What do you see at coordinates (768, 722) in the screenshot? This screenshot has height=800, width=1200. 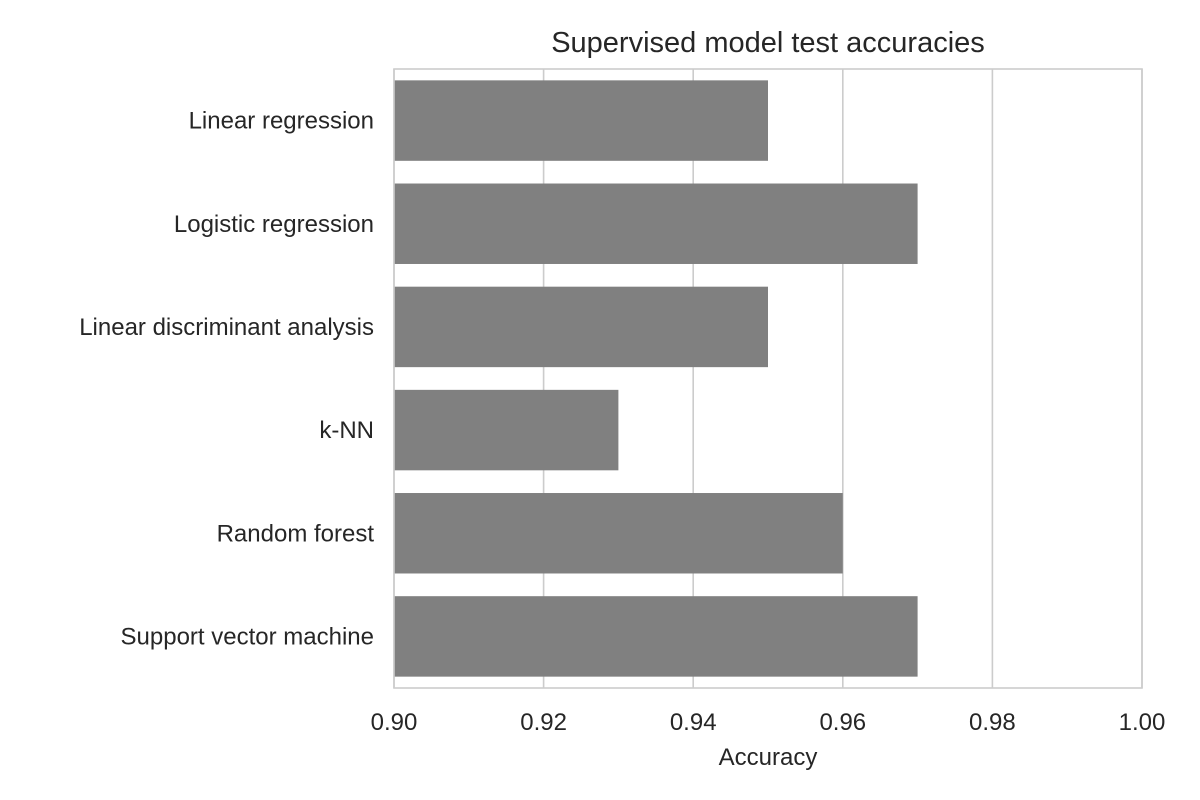 I see `x-tick-labels: 0.90 0.92 0.94 0.96 0.98 1.00` at bounding box center [768, 722].